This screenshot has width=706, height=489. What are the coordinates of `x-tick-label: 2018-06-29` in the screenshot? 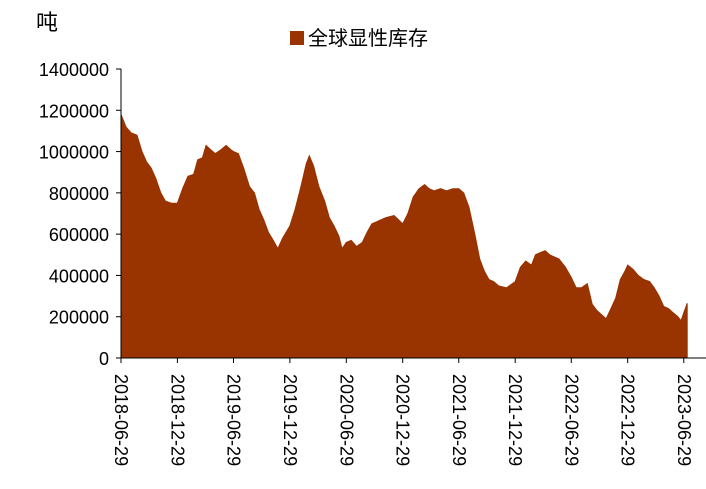 It's located at (121, 420).